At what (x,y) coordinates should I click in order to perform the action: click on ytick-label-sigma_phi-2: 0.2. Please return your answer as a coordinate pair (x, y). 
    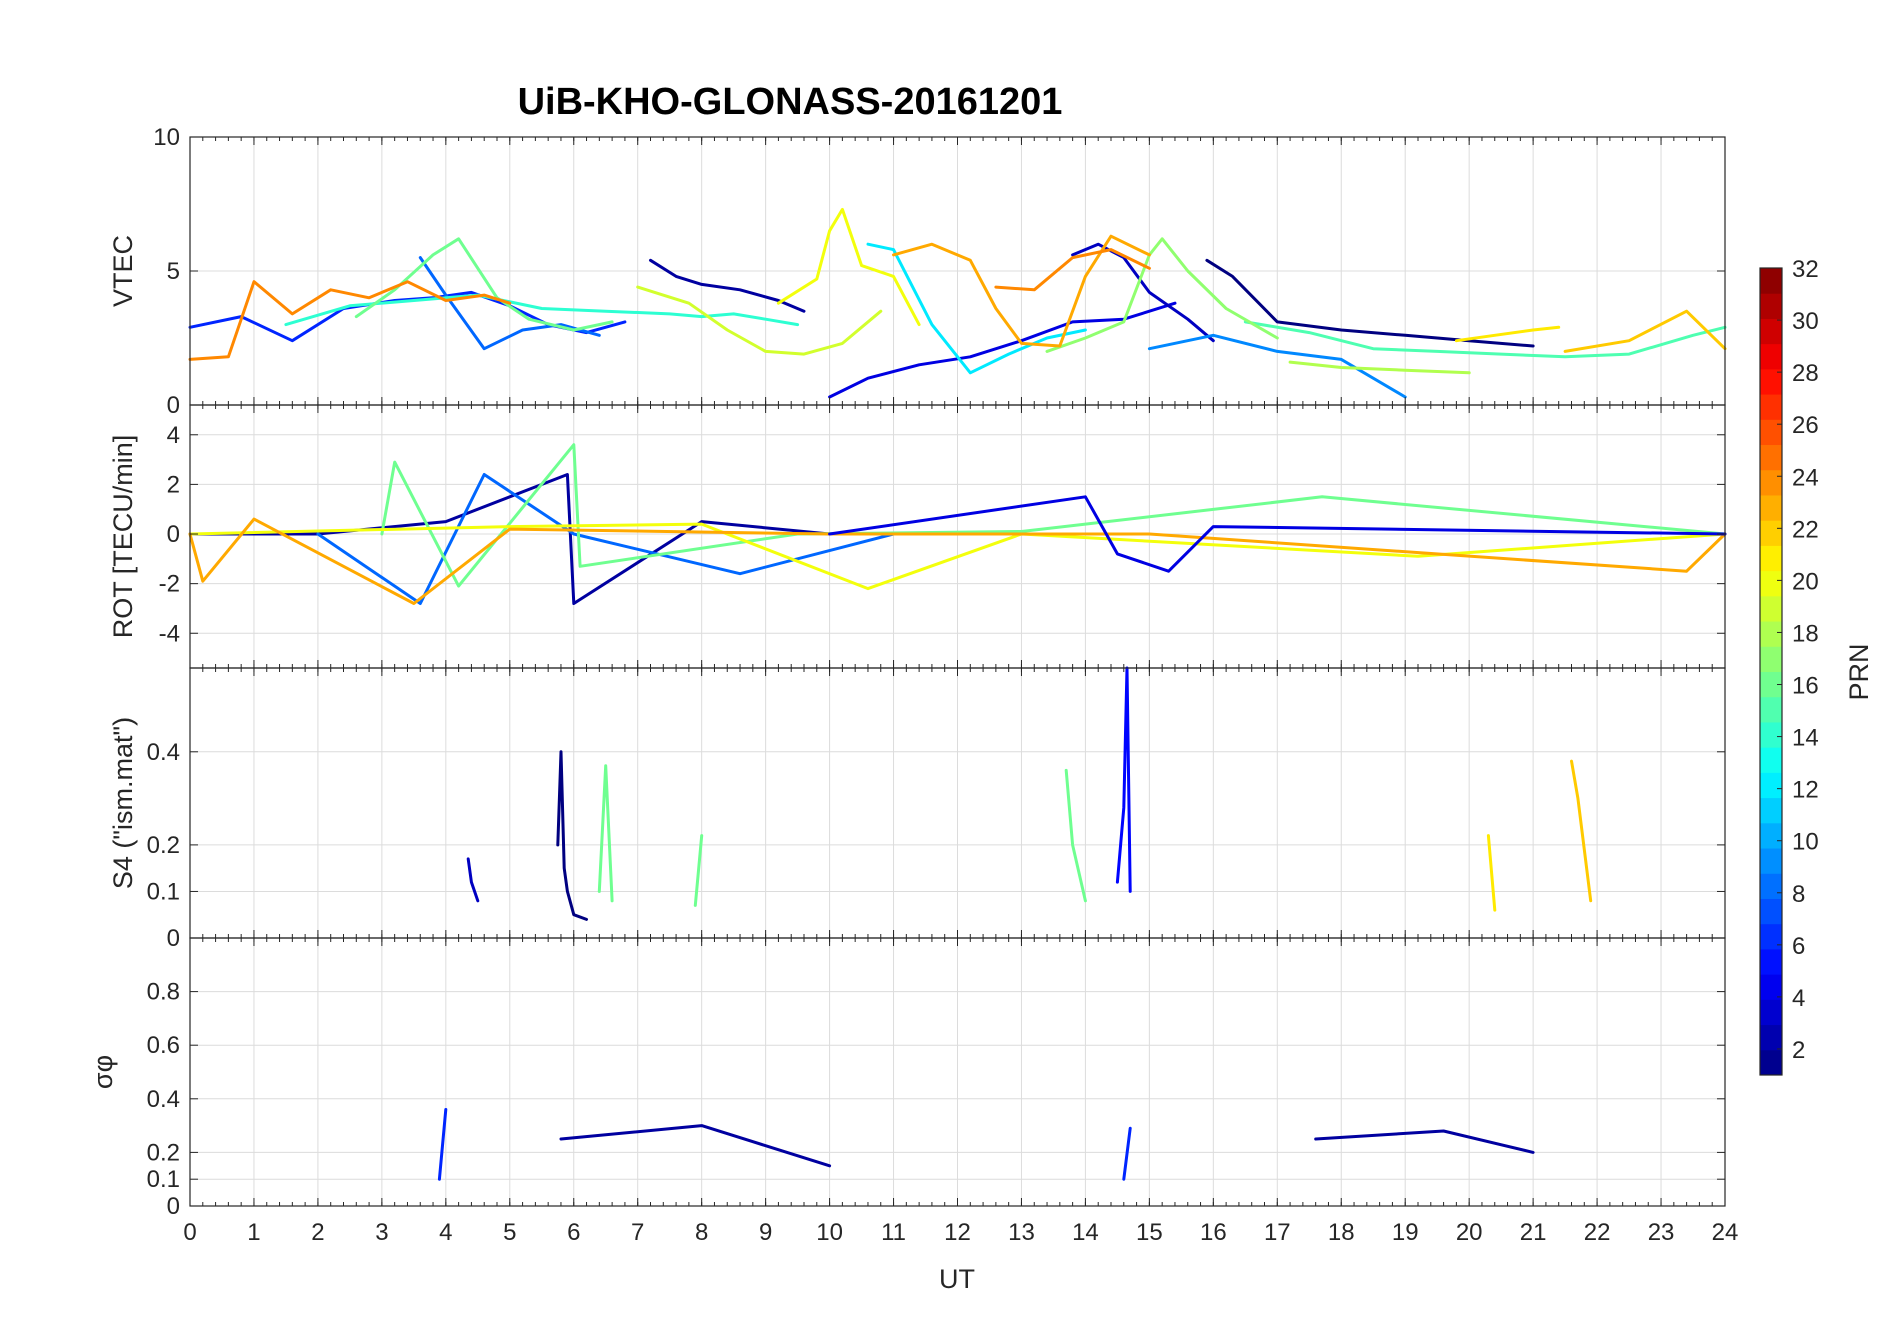
    Looking at the image, I should click on (163, 1152).